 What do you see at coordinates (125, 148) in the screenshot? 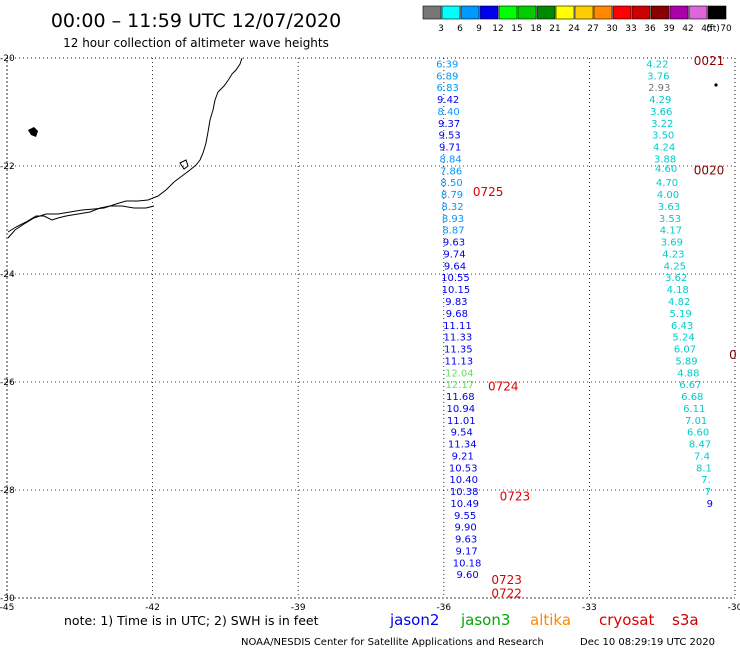
I see `coastline` at bounding box center [125, 148].